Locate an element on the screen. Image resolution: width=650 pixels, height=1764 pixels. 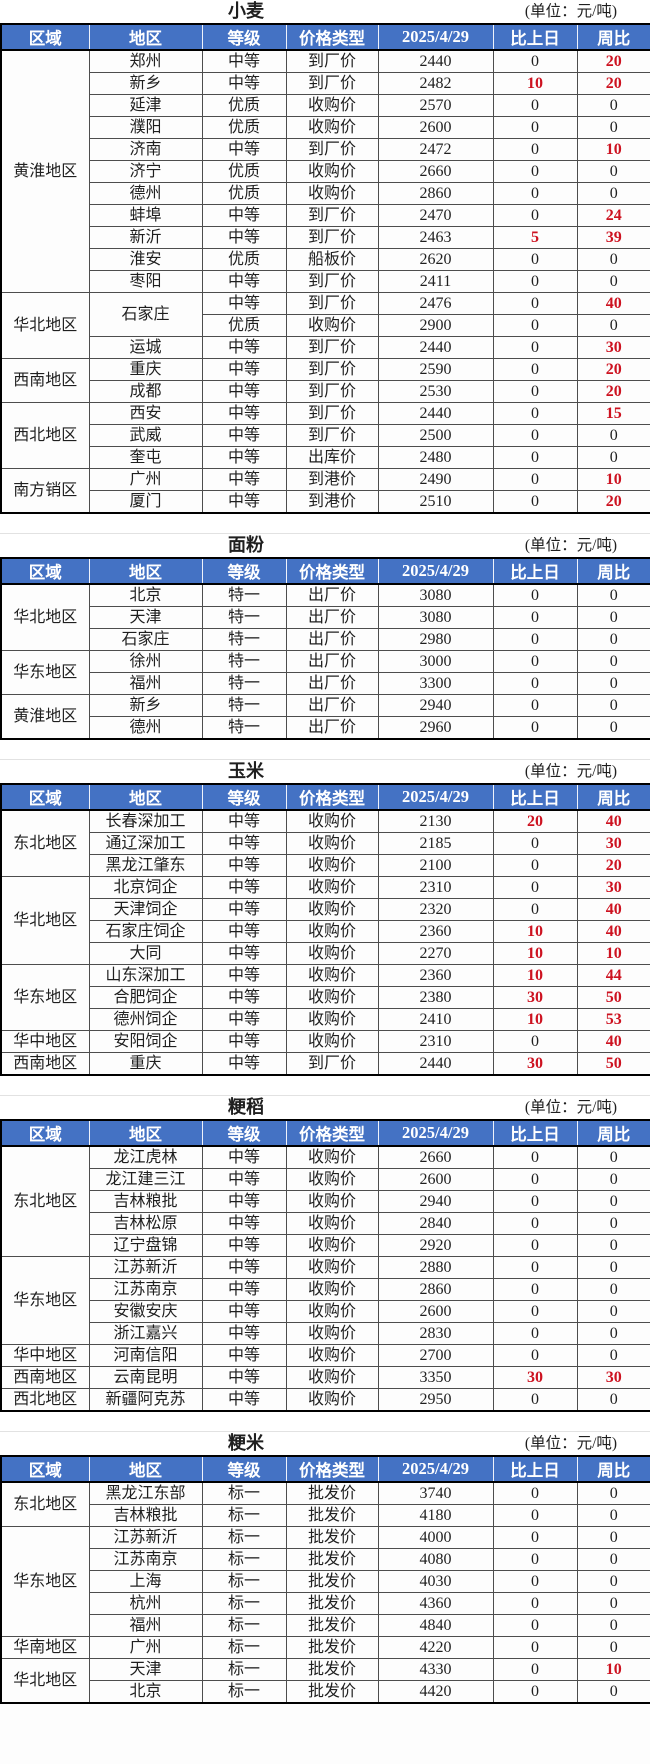
table-row: 济南 中等 到厂价 2472 0 10 is located at coordinates (325, 149).